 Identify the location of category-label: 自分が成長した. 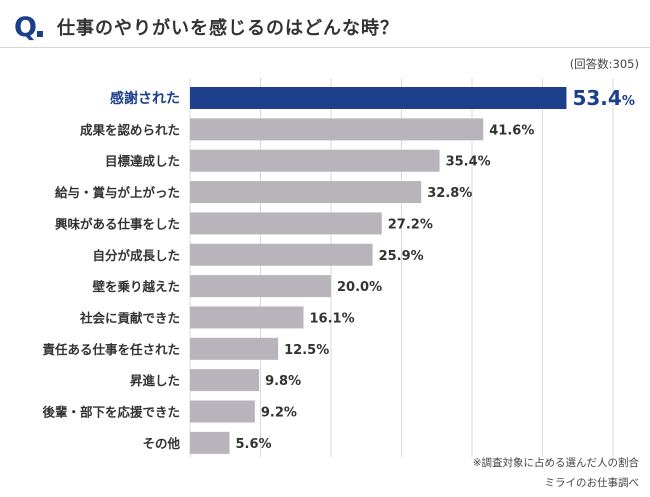
(136, 255).